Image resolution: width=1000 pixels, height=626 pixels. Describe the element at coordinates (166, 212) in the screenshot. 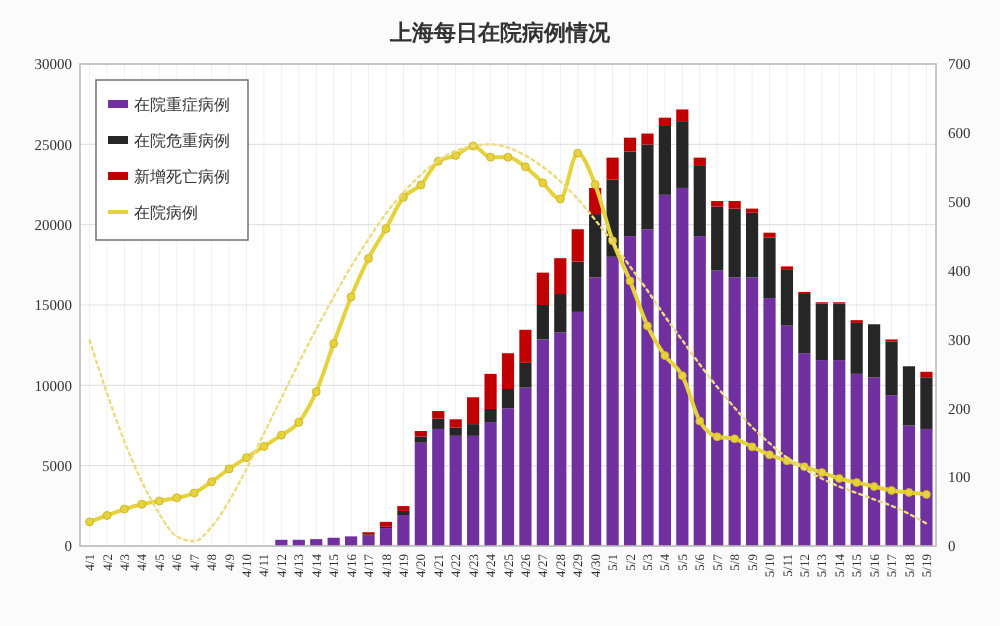

I see `legend-label: 在院病例` at that location.